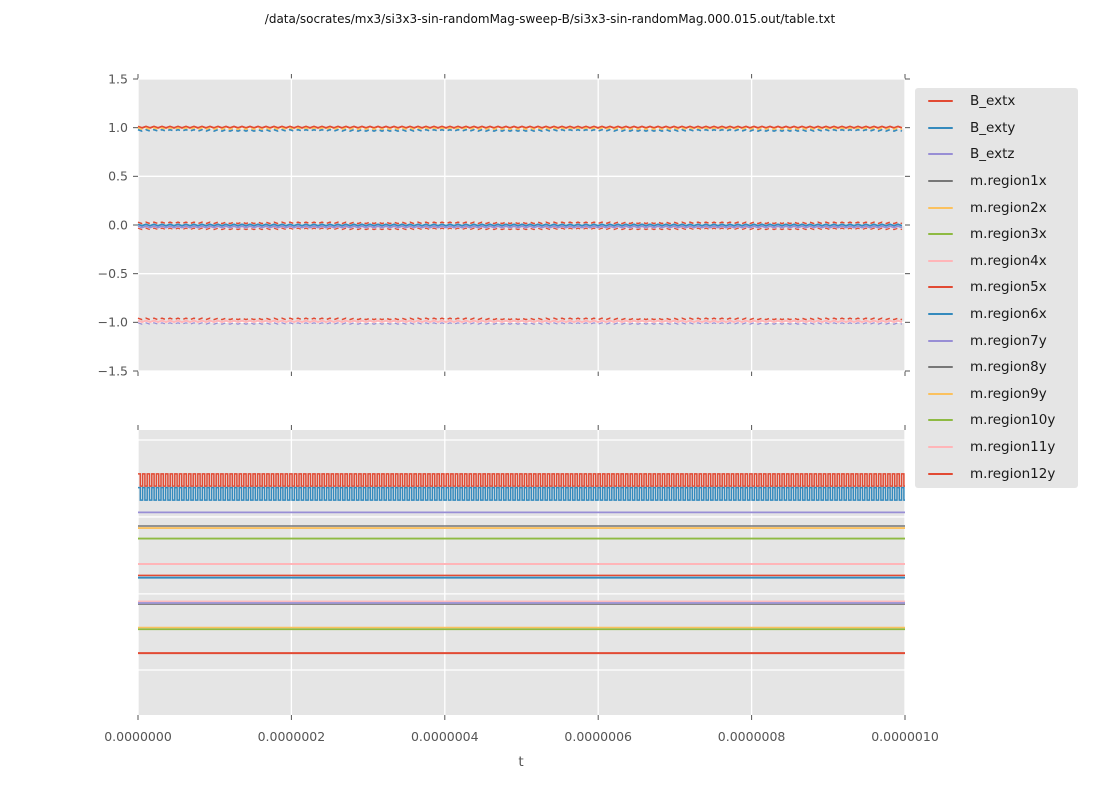  I want to click on x-tick-label: 0.0000002, so click(292, 736).